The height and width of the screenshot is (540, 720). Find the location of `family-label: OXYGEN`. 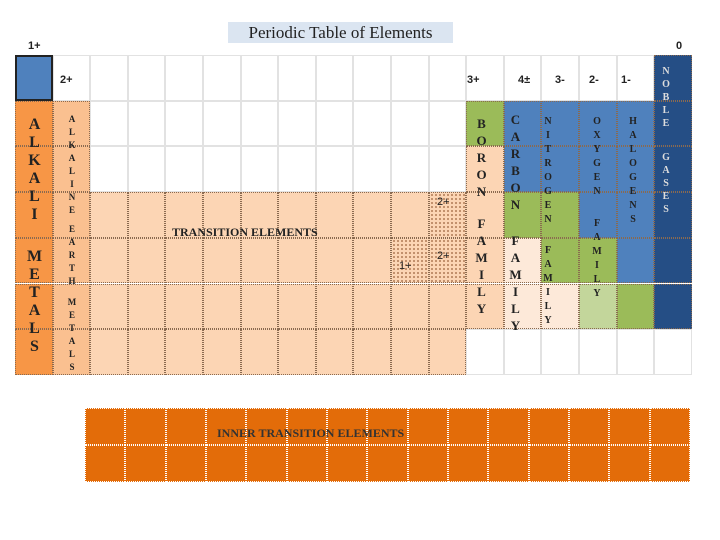

family-label: OXYGEN is located at coordinates (597, 158).